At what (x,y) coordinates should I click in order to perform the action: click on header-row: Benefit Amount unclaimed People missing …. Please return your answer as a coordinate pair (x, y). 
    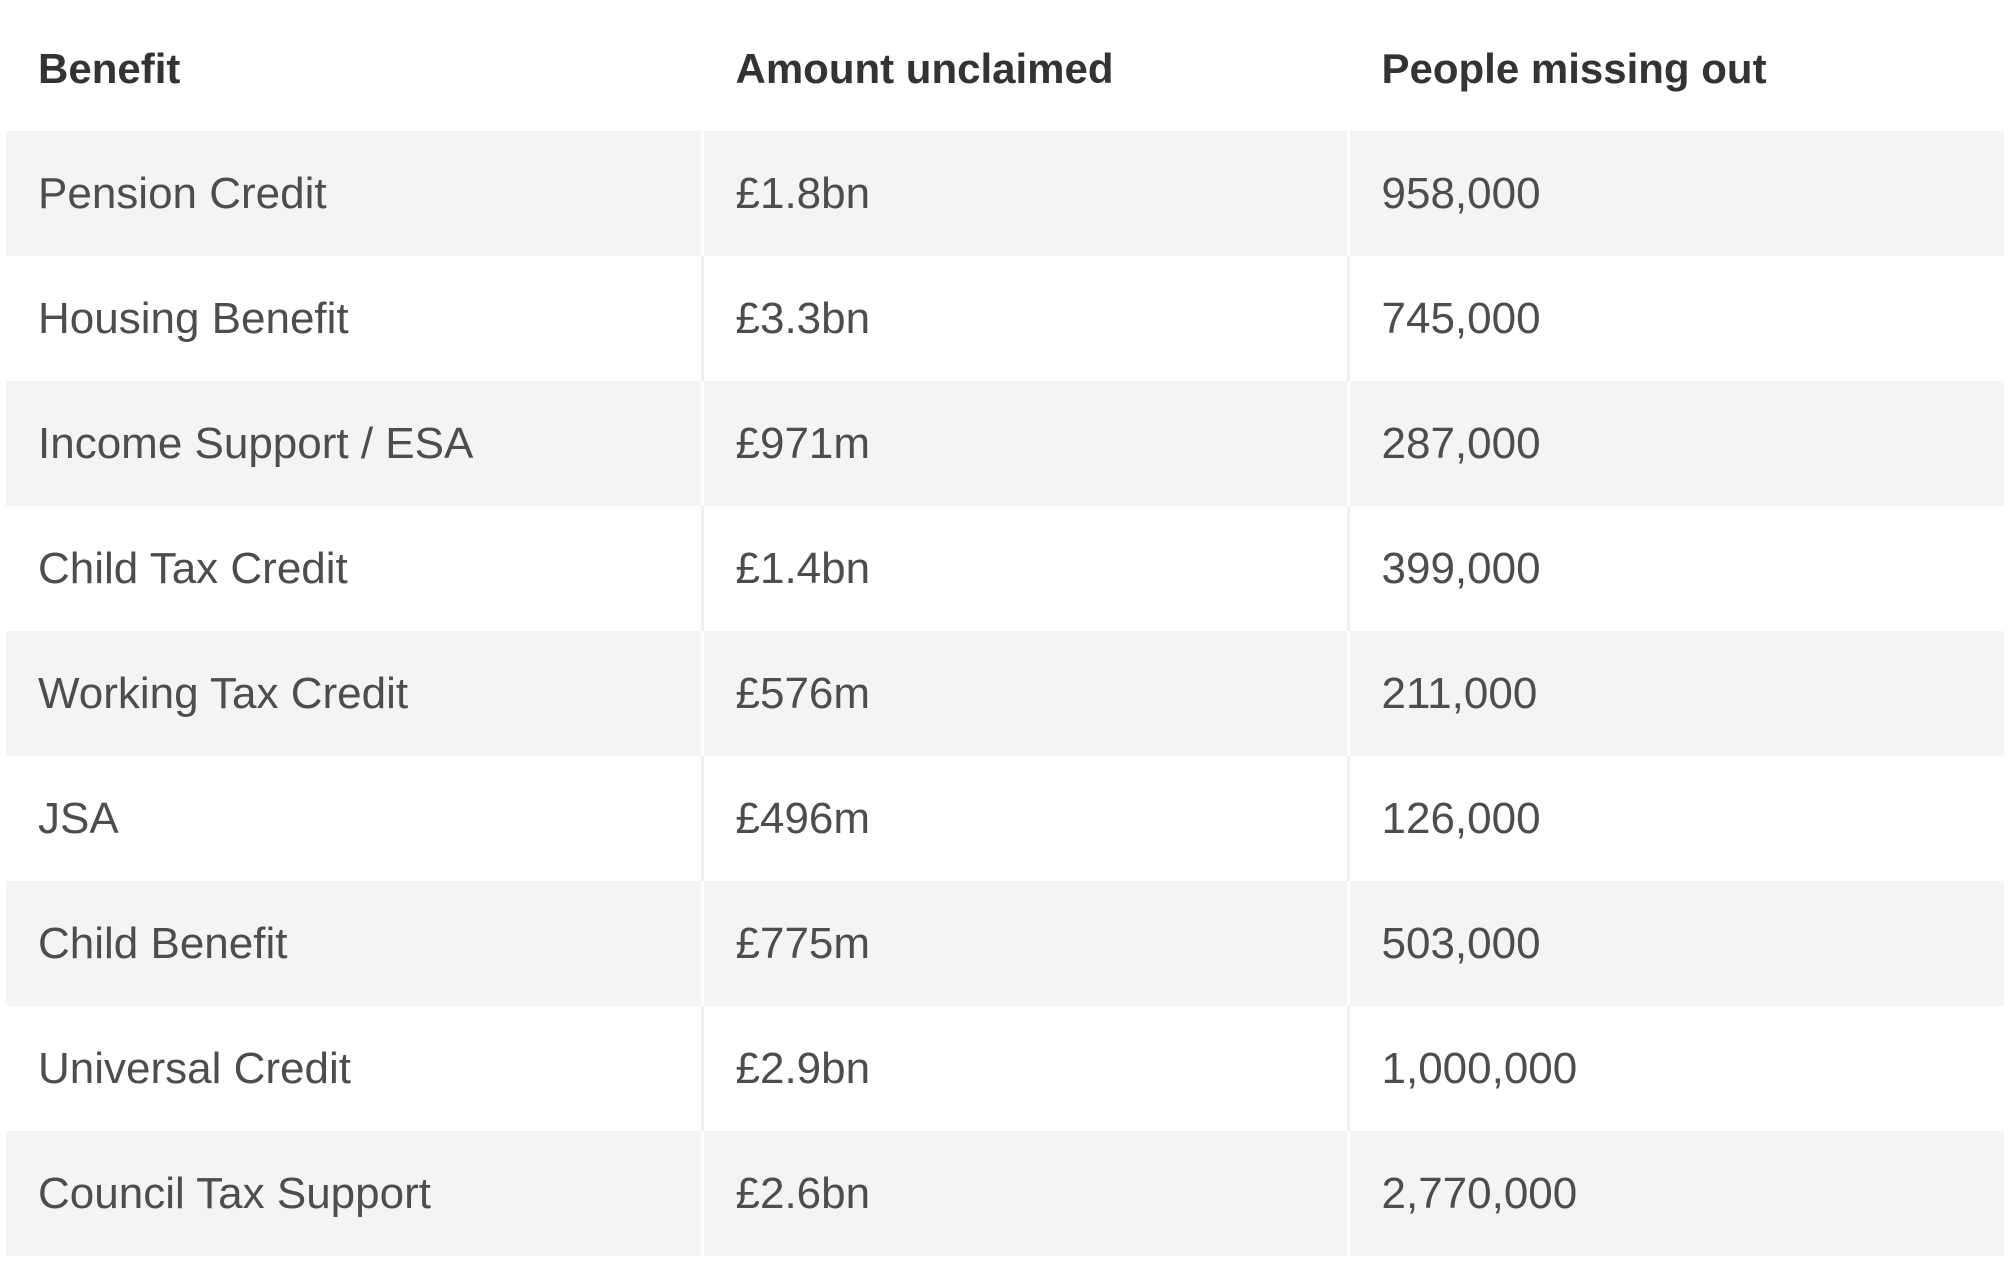
    Looking at the image, I should click on (1005, 68).